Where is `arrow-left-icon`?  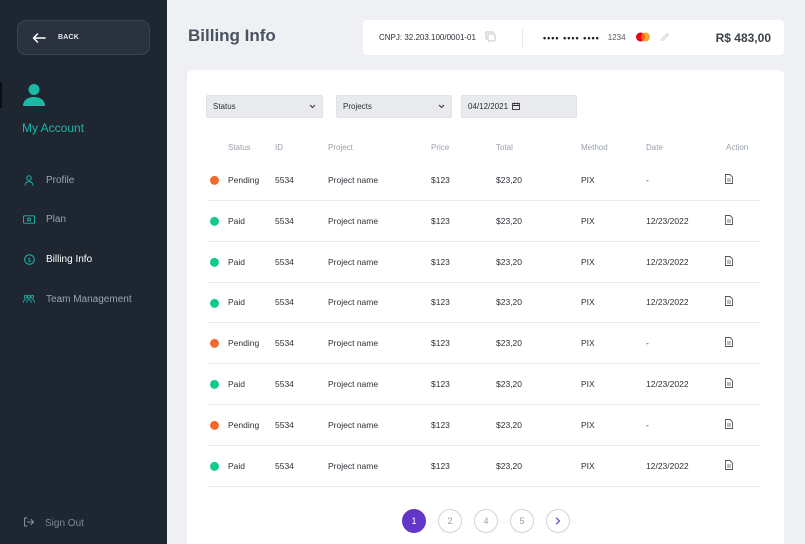
arrow-left-icon is located at coordinates (39, 37).